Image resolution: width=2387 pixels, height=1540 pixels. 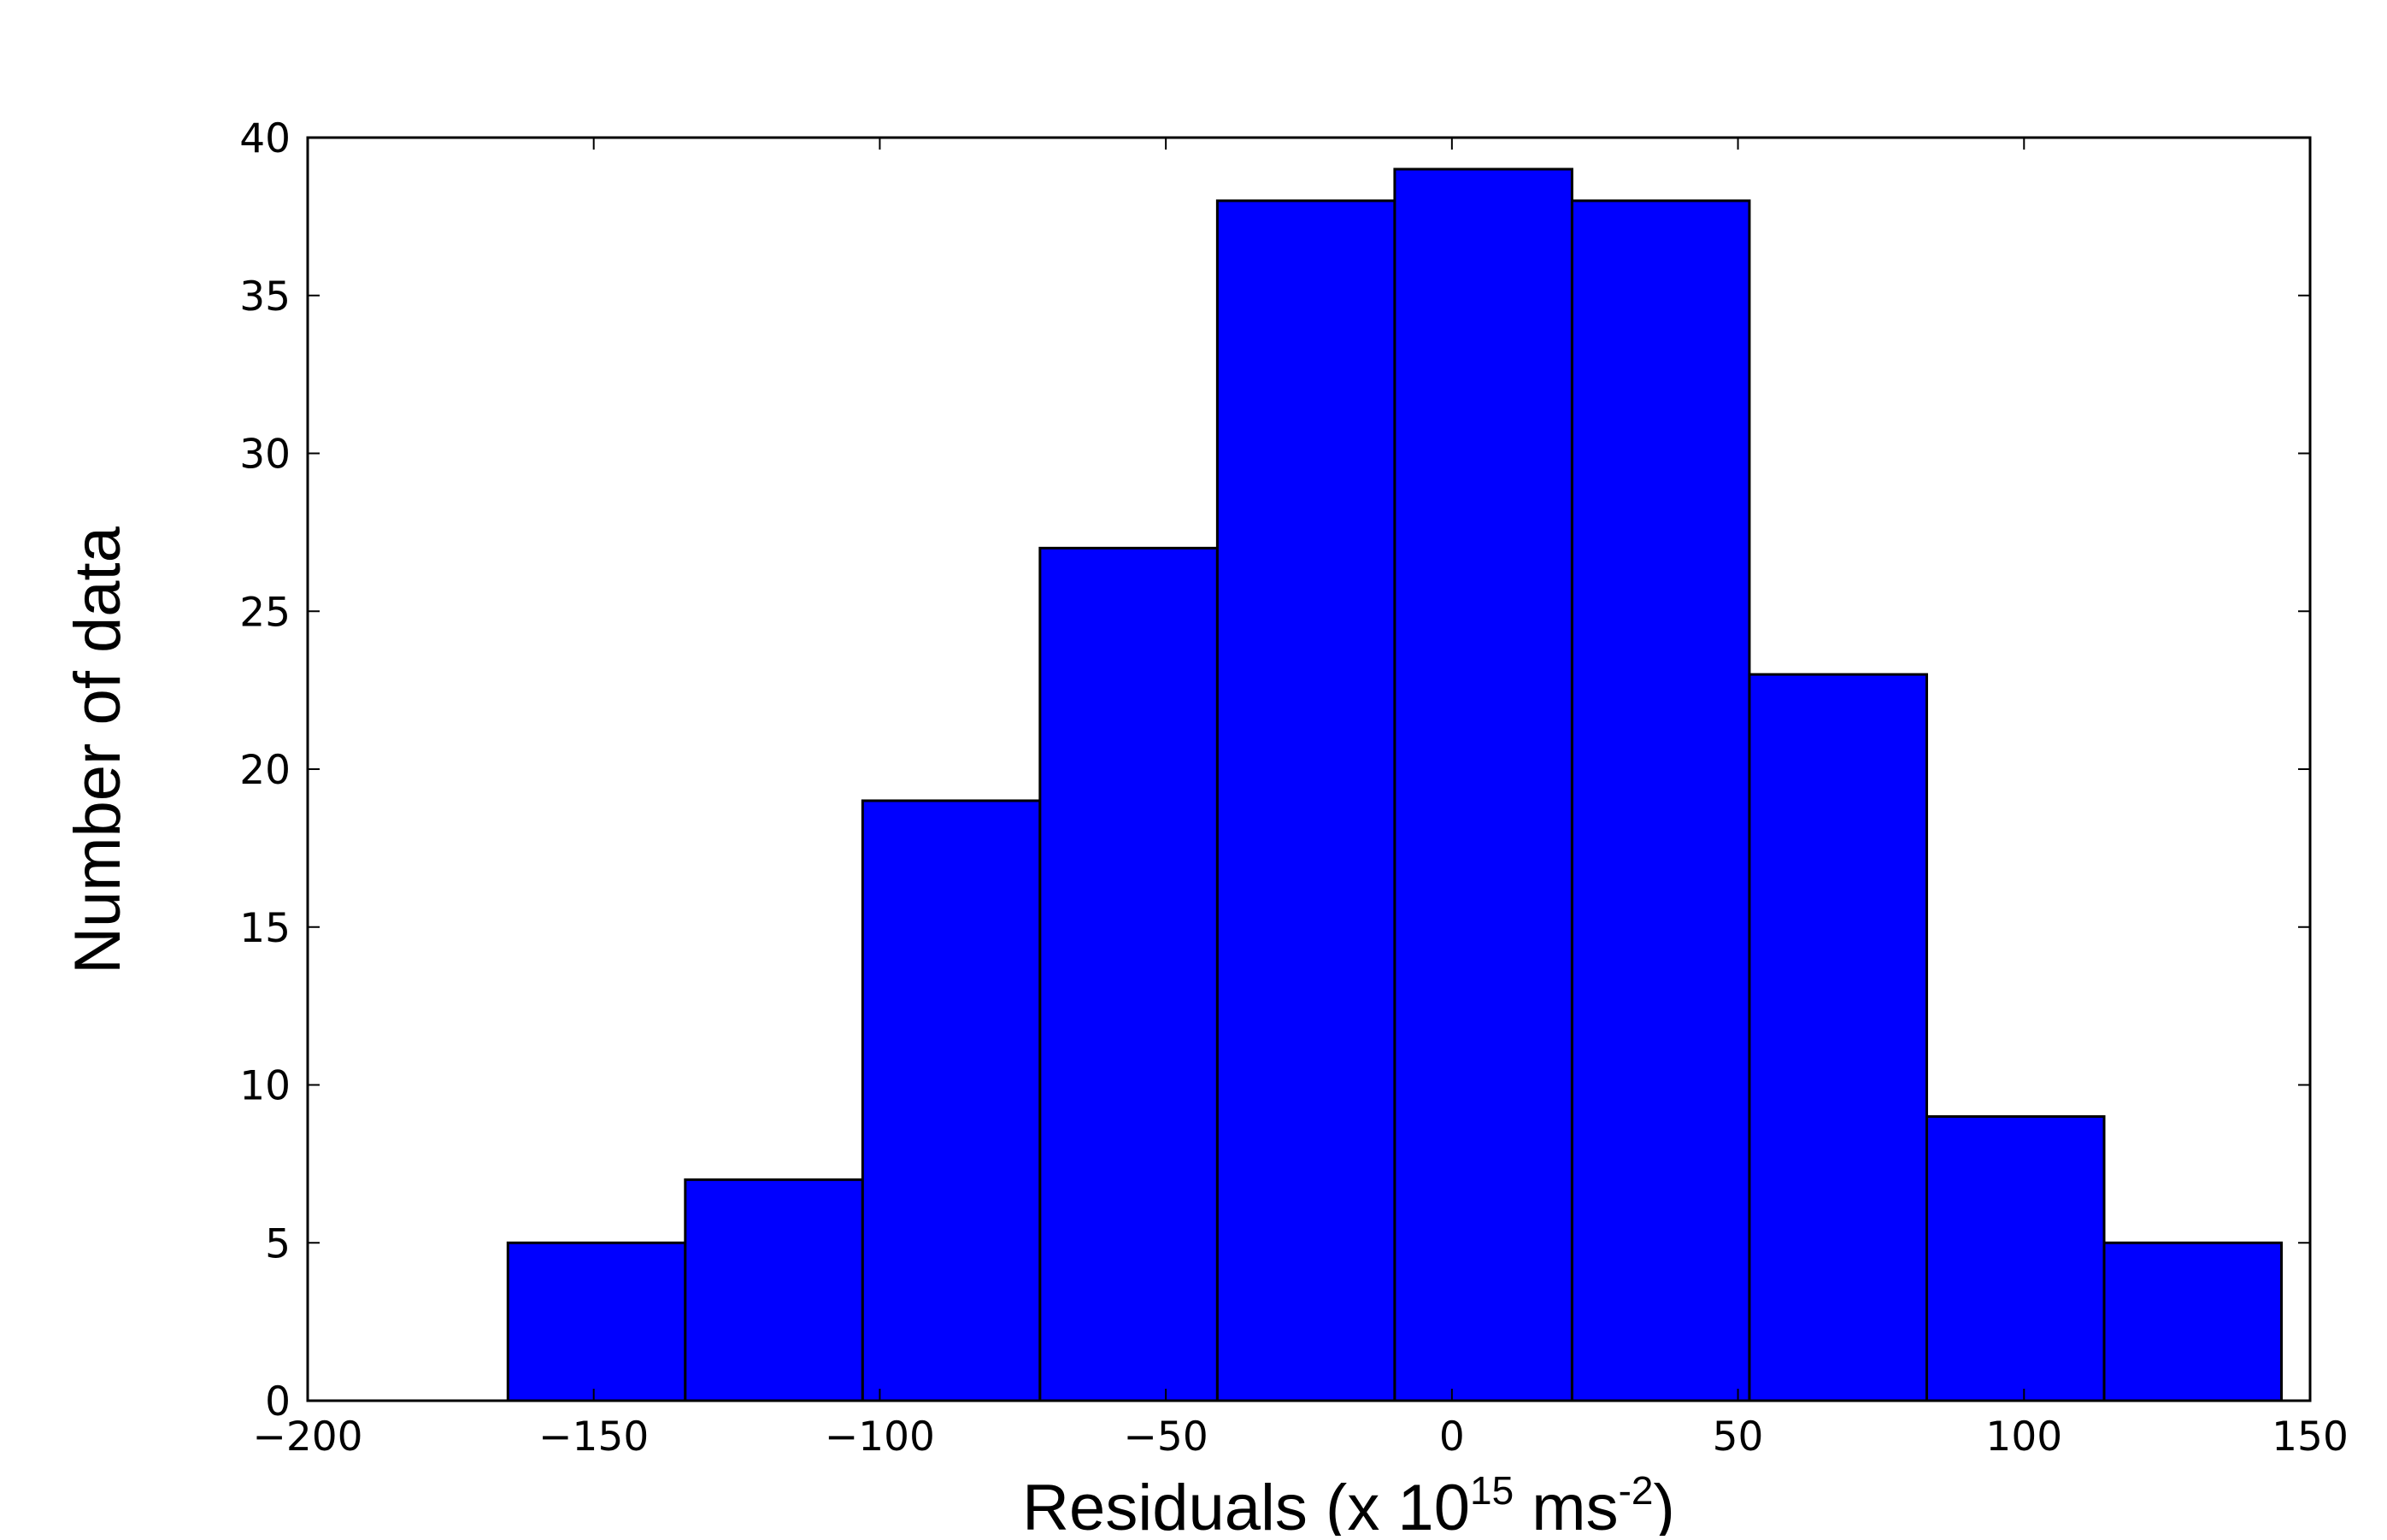 What do you see at coordinates (2310, 1437) in the screenshot?
I see `x-tick-label: 150` at bounding box center [2310, 1437].